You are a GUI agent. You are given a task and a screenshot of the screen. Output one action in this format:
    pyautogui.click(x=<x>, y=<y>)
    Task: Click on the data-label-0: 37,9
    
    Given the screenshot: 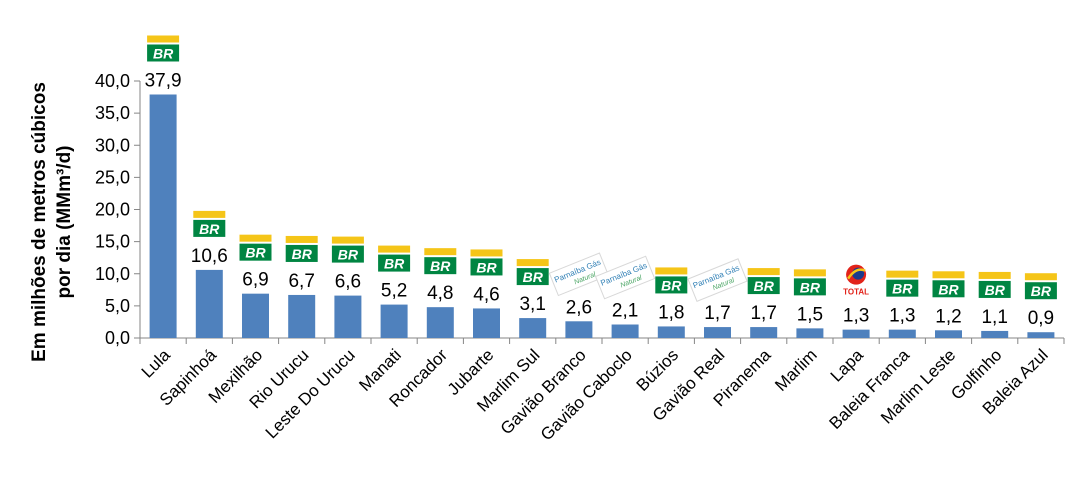 What is the action you would take?
    pyautogui.click(x=163, y=80)
    